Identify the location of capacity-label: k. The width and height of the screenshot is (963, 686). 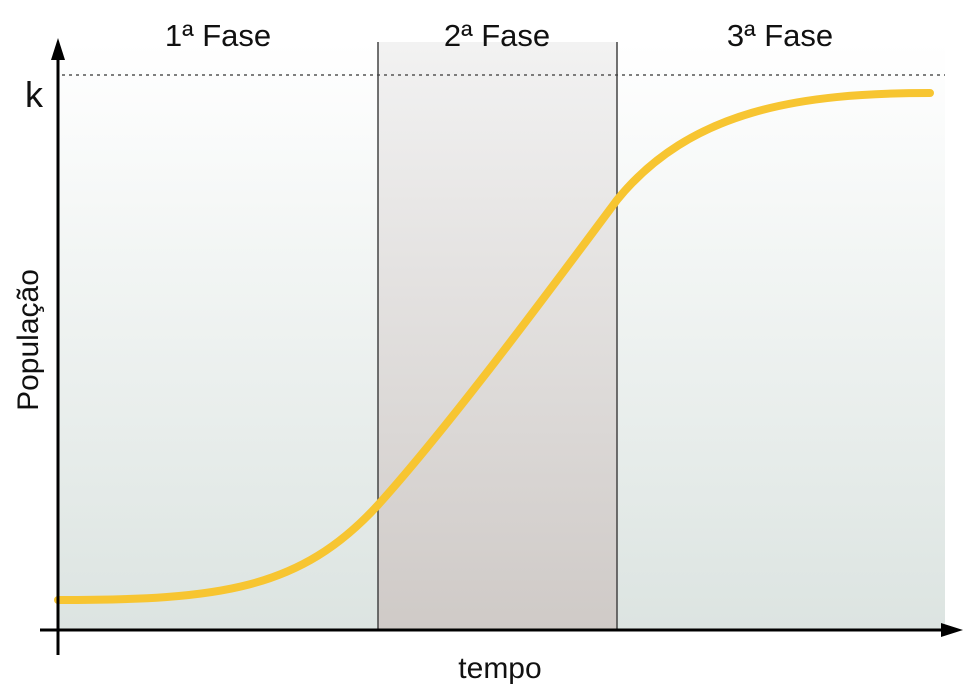
(34, 94).